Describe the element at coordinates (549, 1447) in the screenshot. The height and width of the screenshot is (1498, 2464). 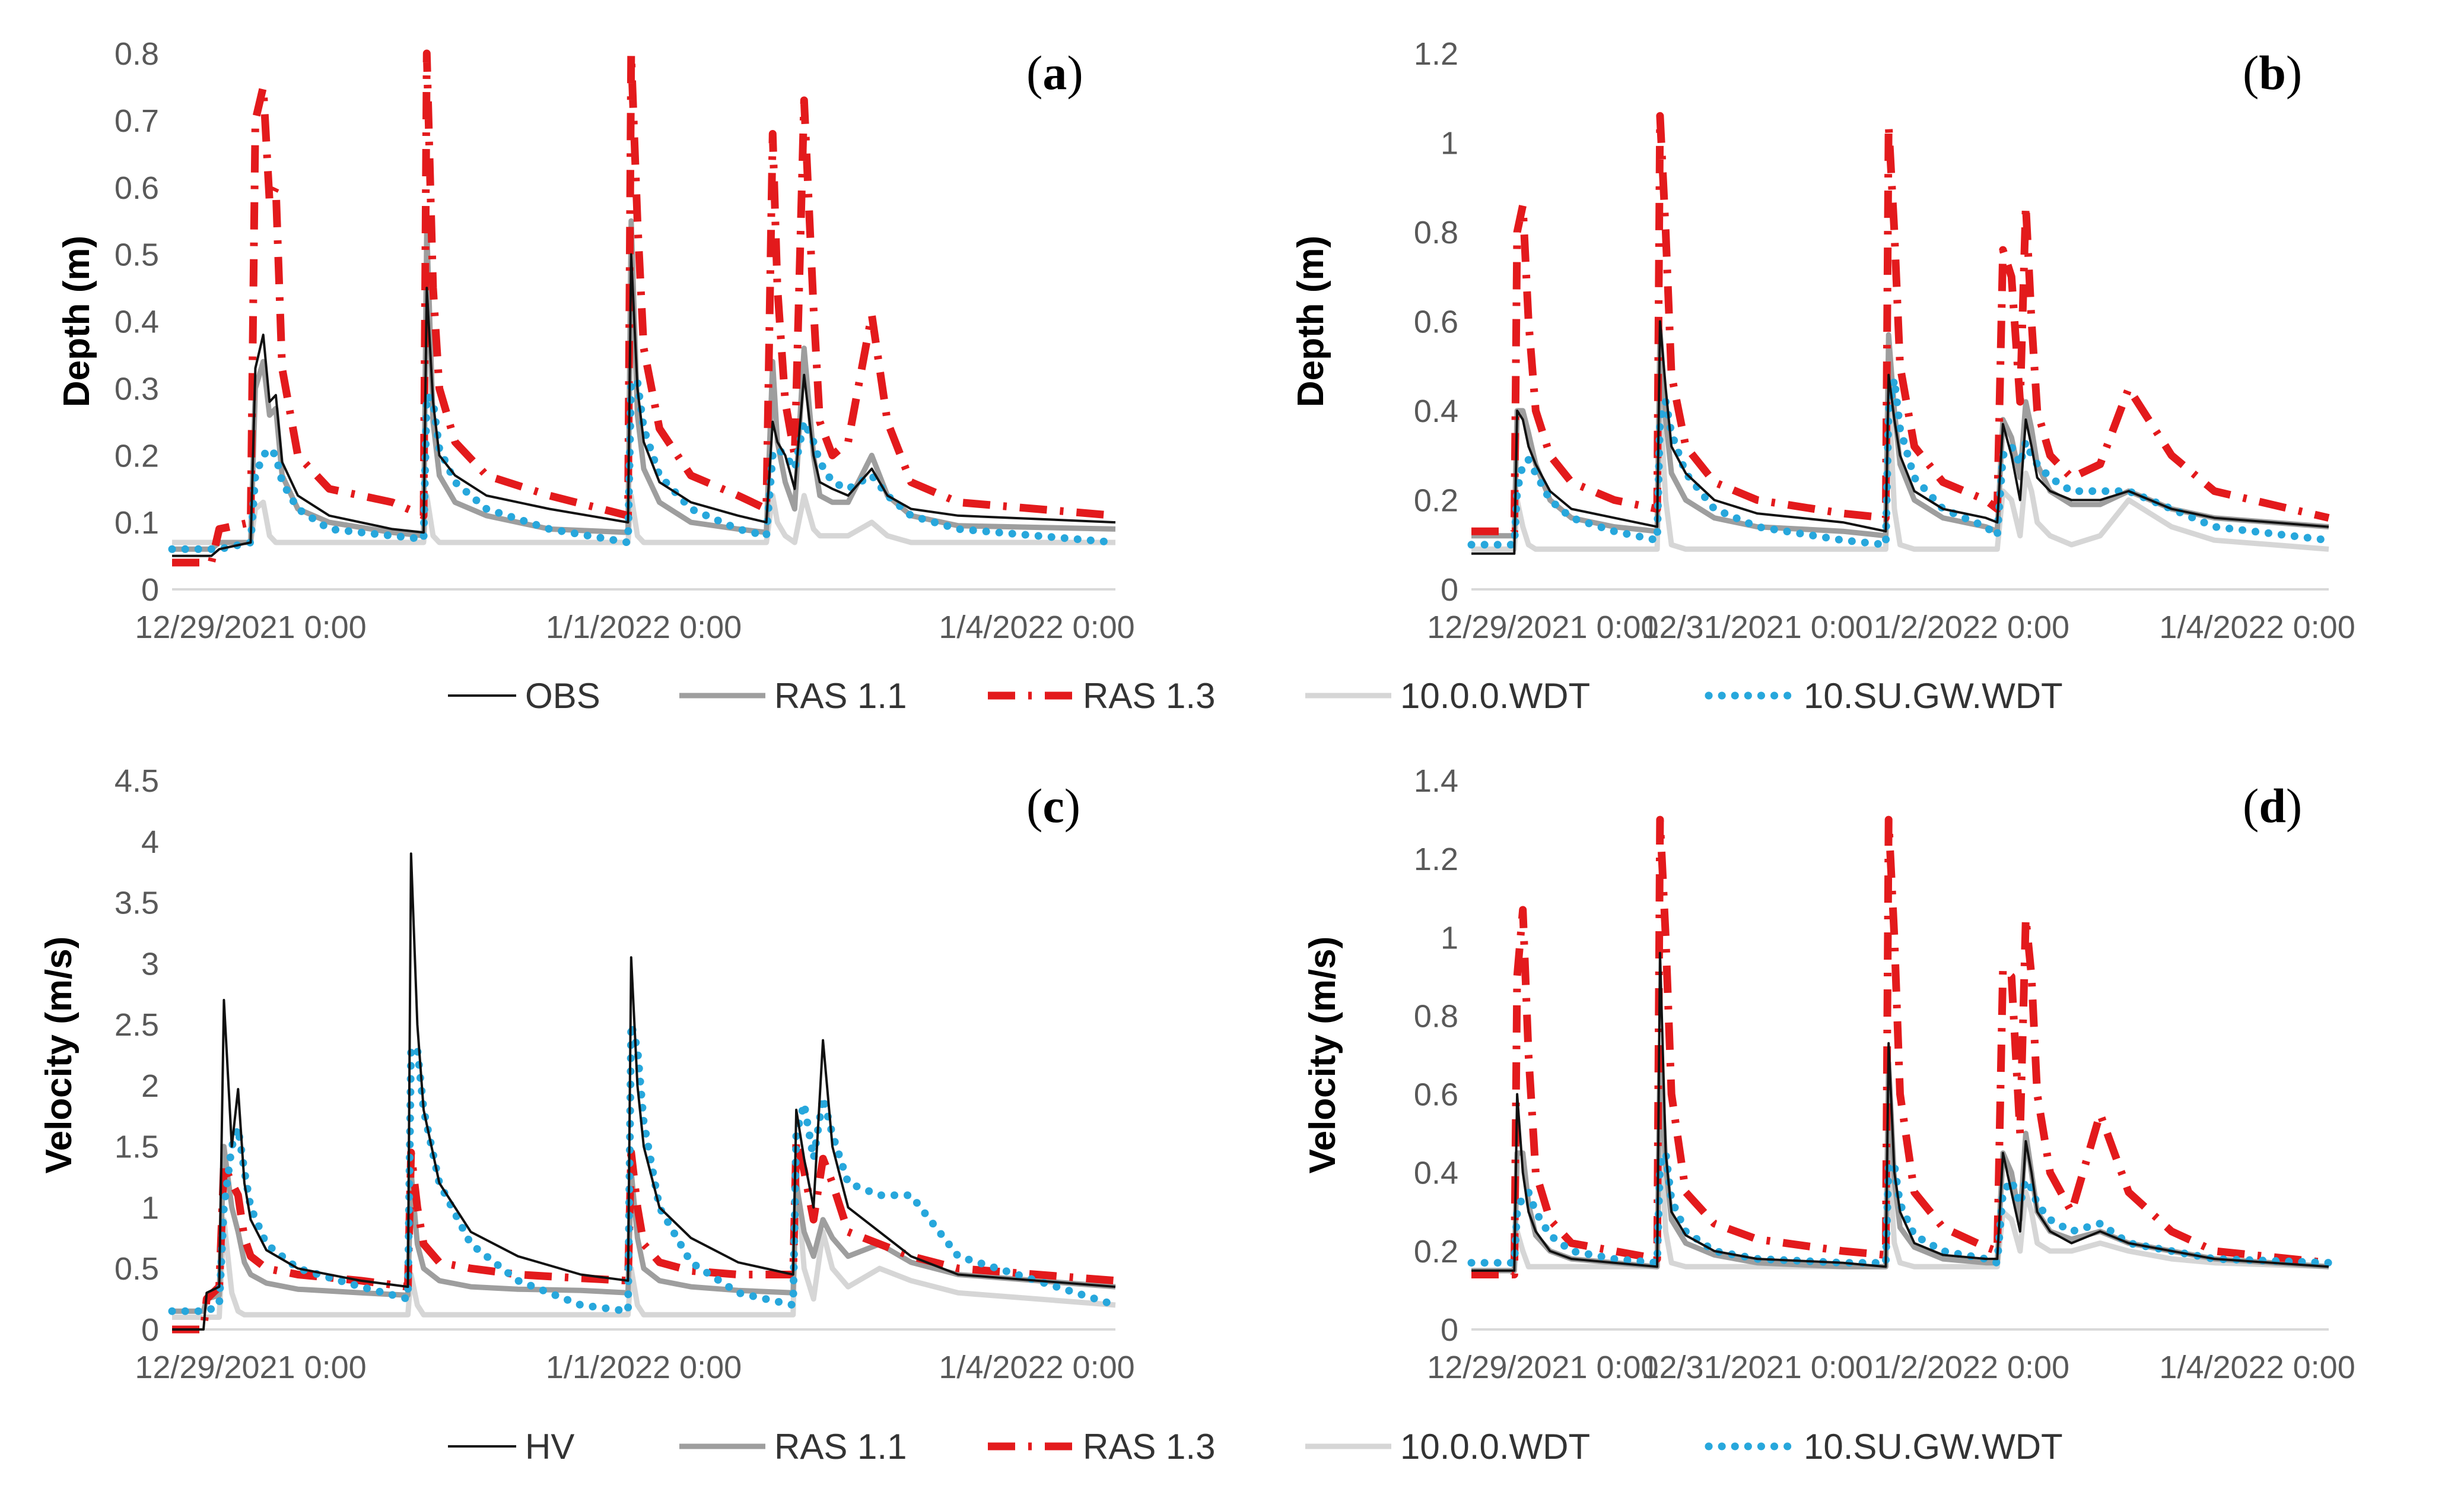
I see `legend-label: HV` at that location.